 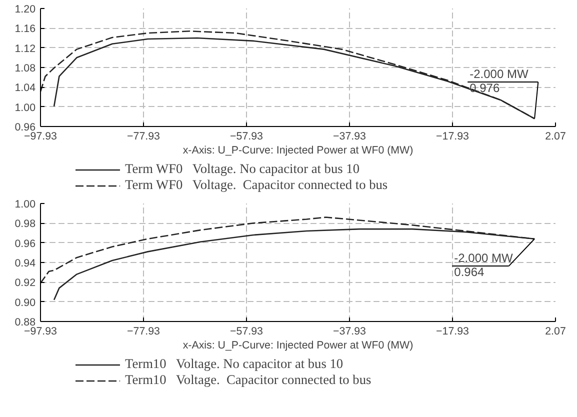 What do you see at coordinates (25, 88) in the screenshot?
I see `y-tick-label: 1.04` at bounding box center [25, 88].